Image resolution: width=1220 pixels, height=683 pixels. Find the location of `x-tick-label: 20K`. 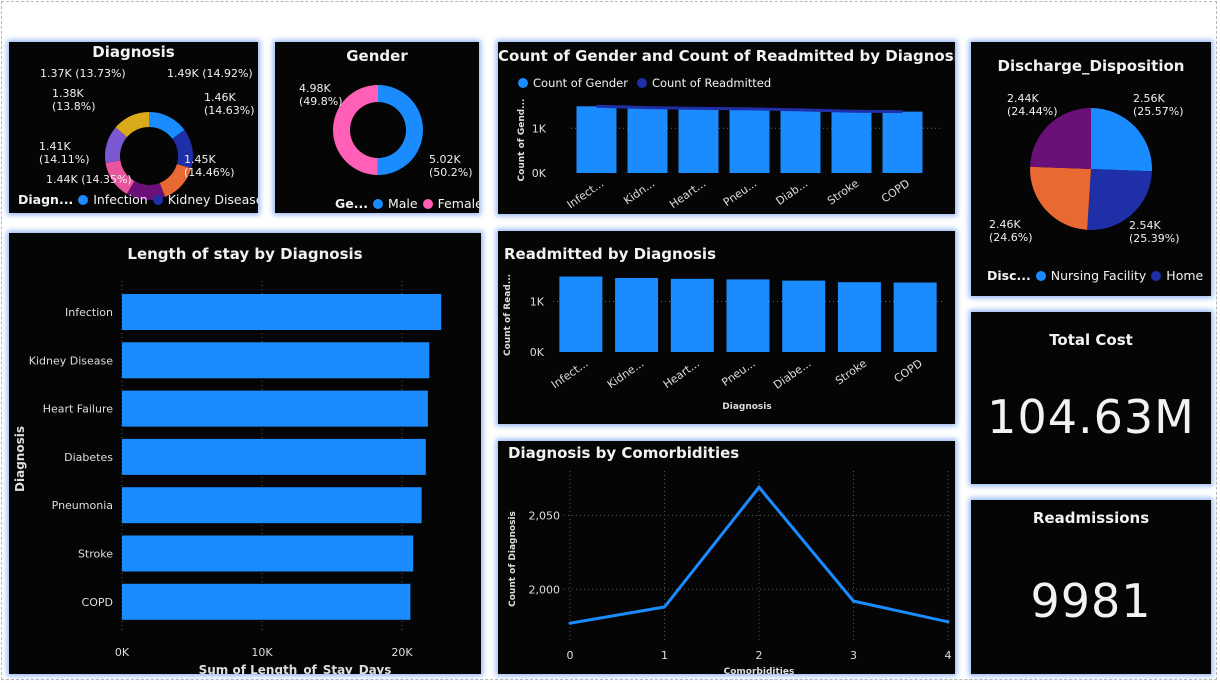

x-tick-label: 20K is located at coordinates (402, 652).